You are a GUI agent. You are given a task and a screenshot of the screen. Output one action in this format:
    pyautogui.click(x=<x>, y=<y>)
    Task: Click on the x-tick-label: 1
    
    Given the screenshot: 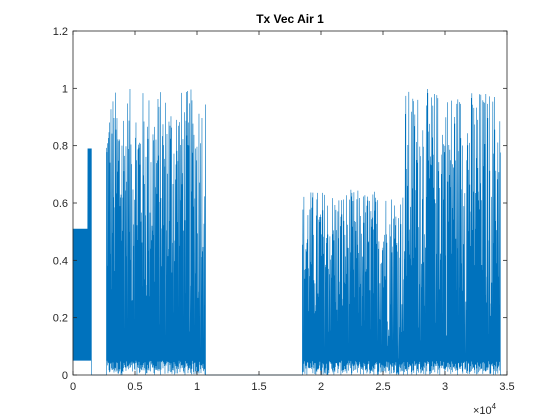 What is the action you would take?
    pyautogui.click(x=197, y=387)
    